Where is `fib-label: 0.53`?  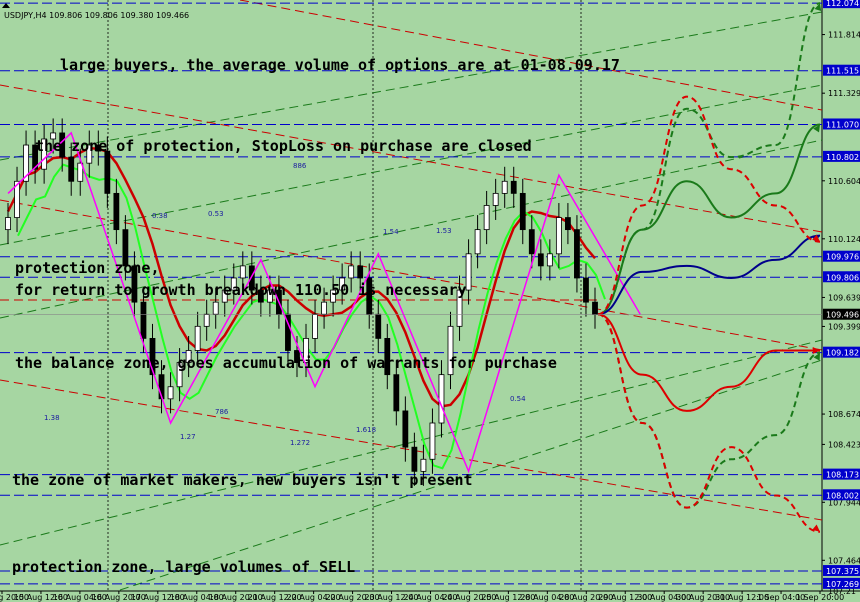 fib-label: 0.53 is located at coordinates (216, 214).